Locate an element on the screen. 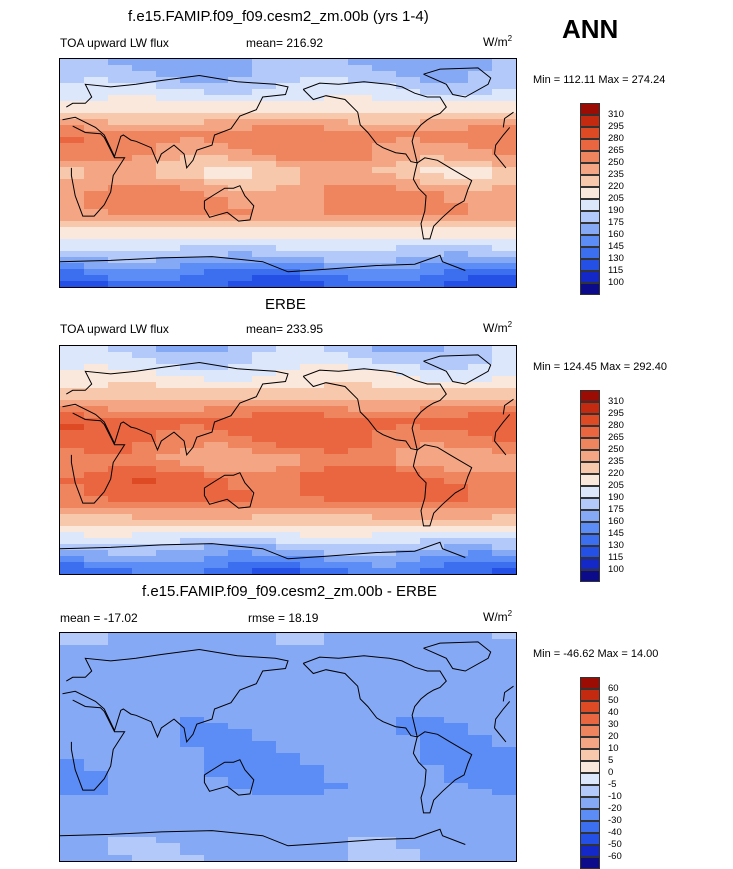  colorbar-tick-label: 10 is located at coordinates (613, 748).